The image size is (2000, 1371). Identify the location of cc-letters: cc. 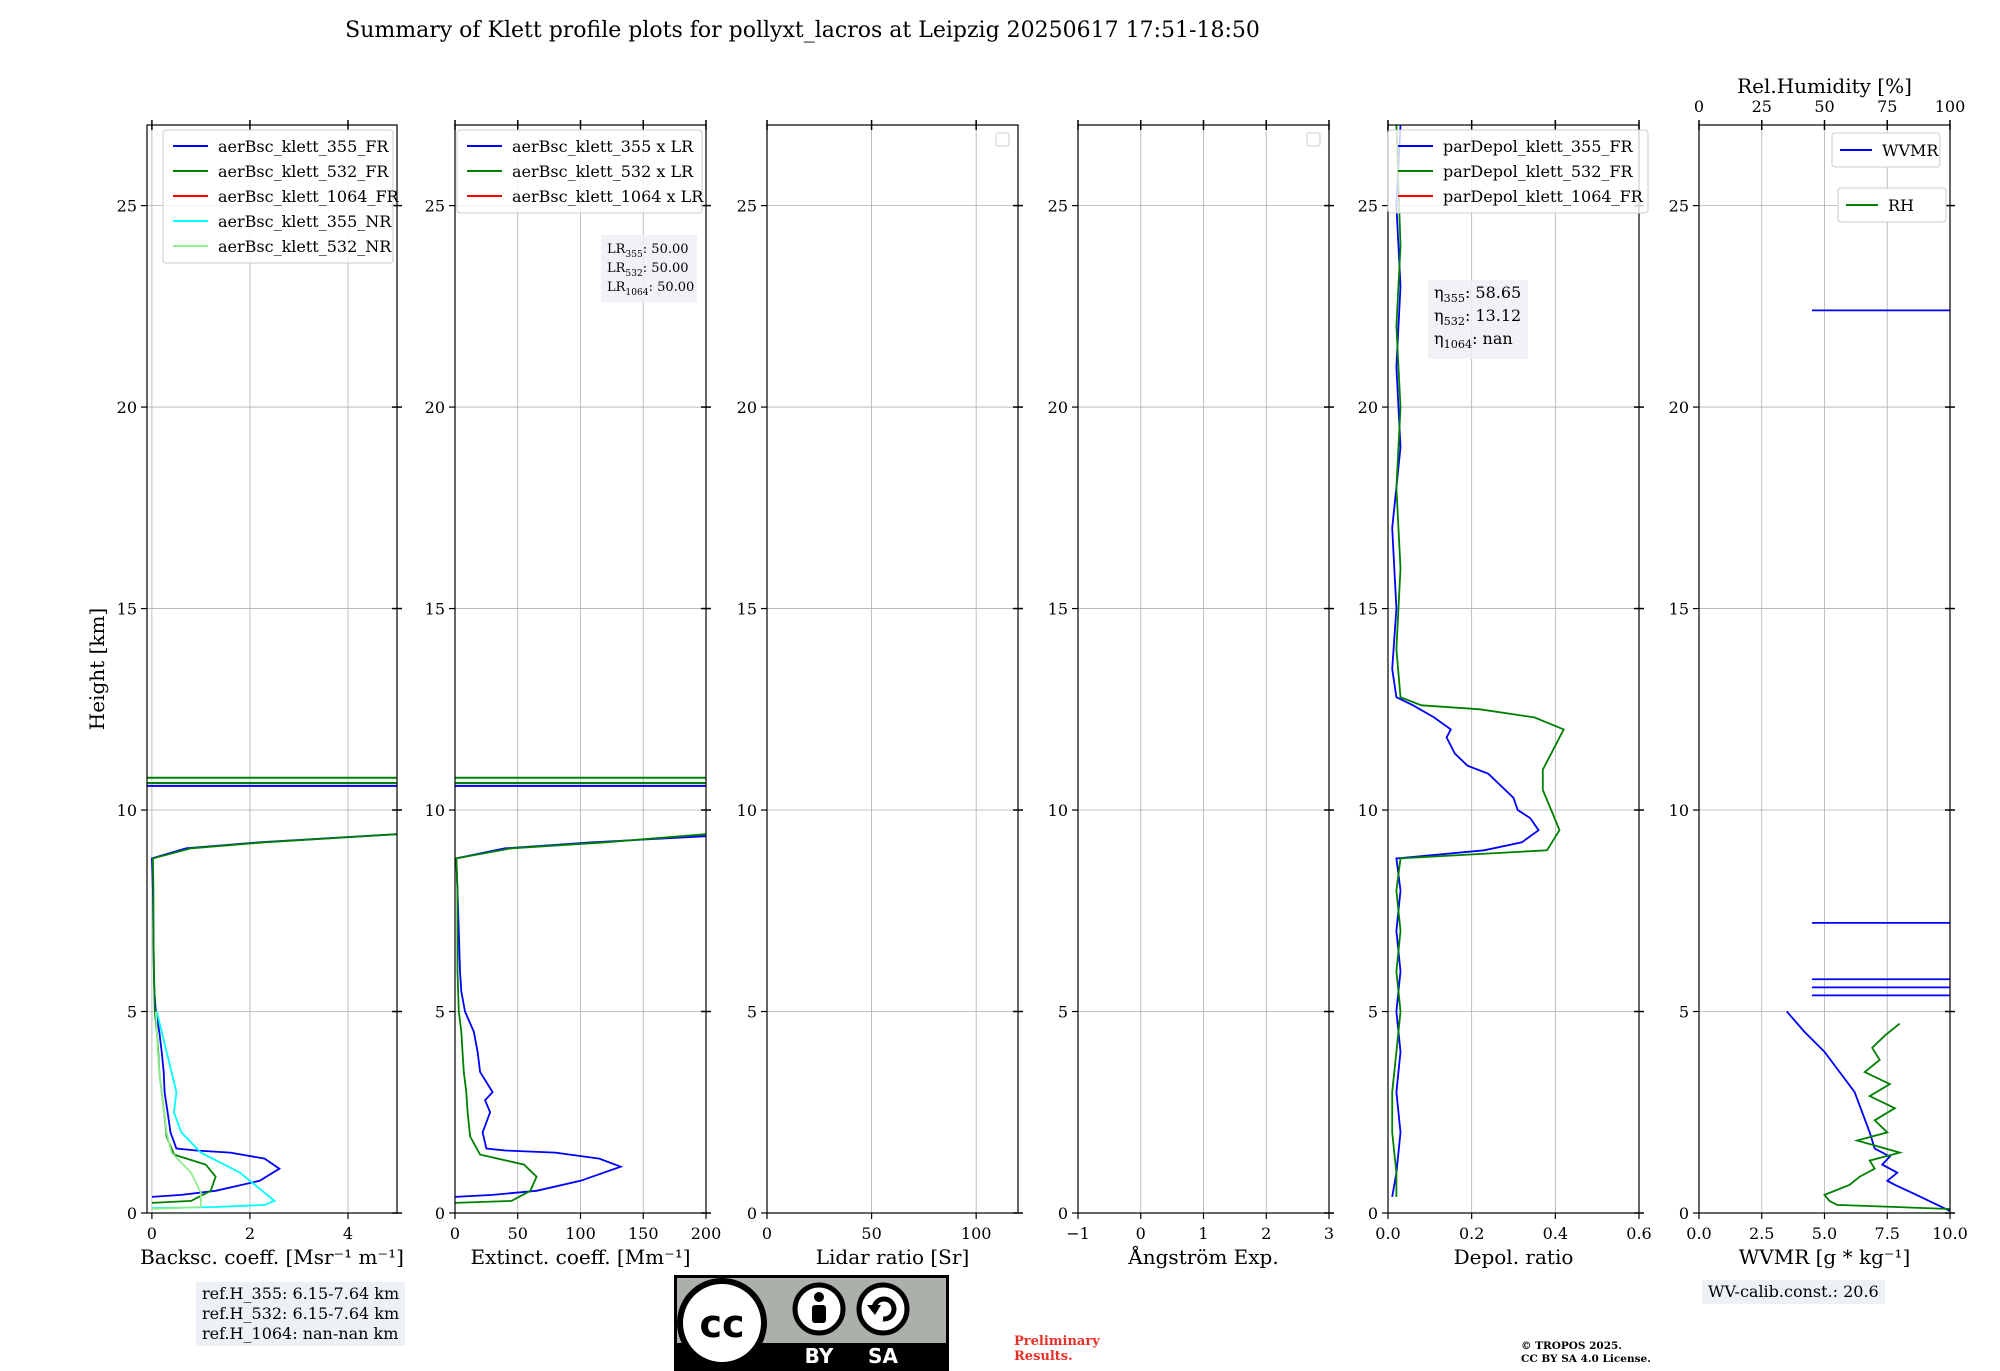
(721, 1324).